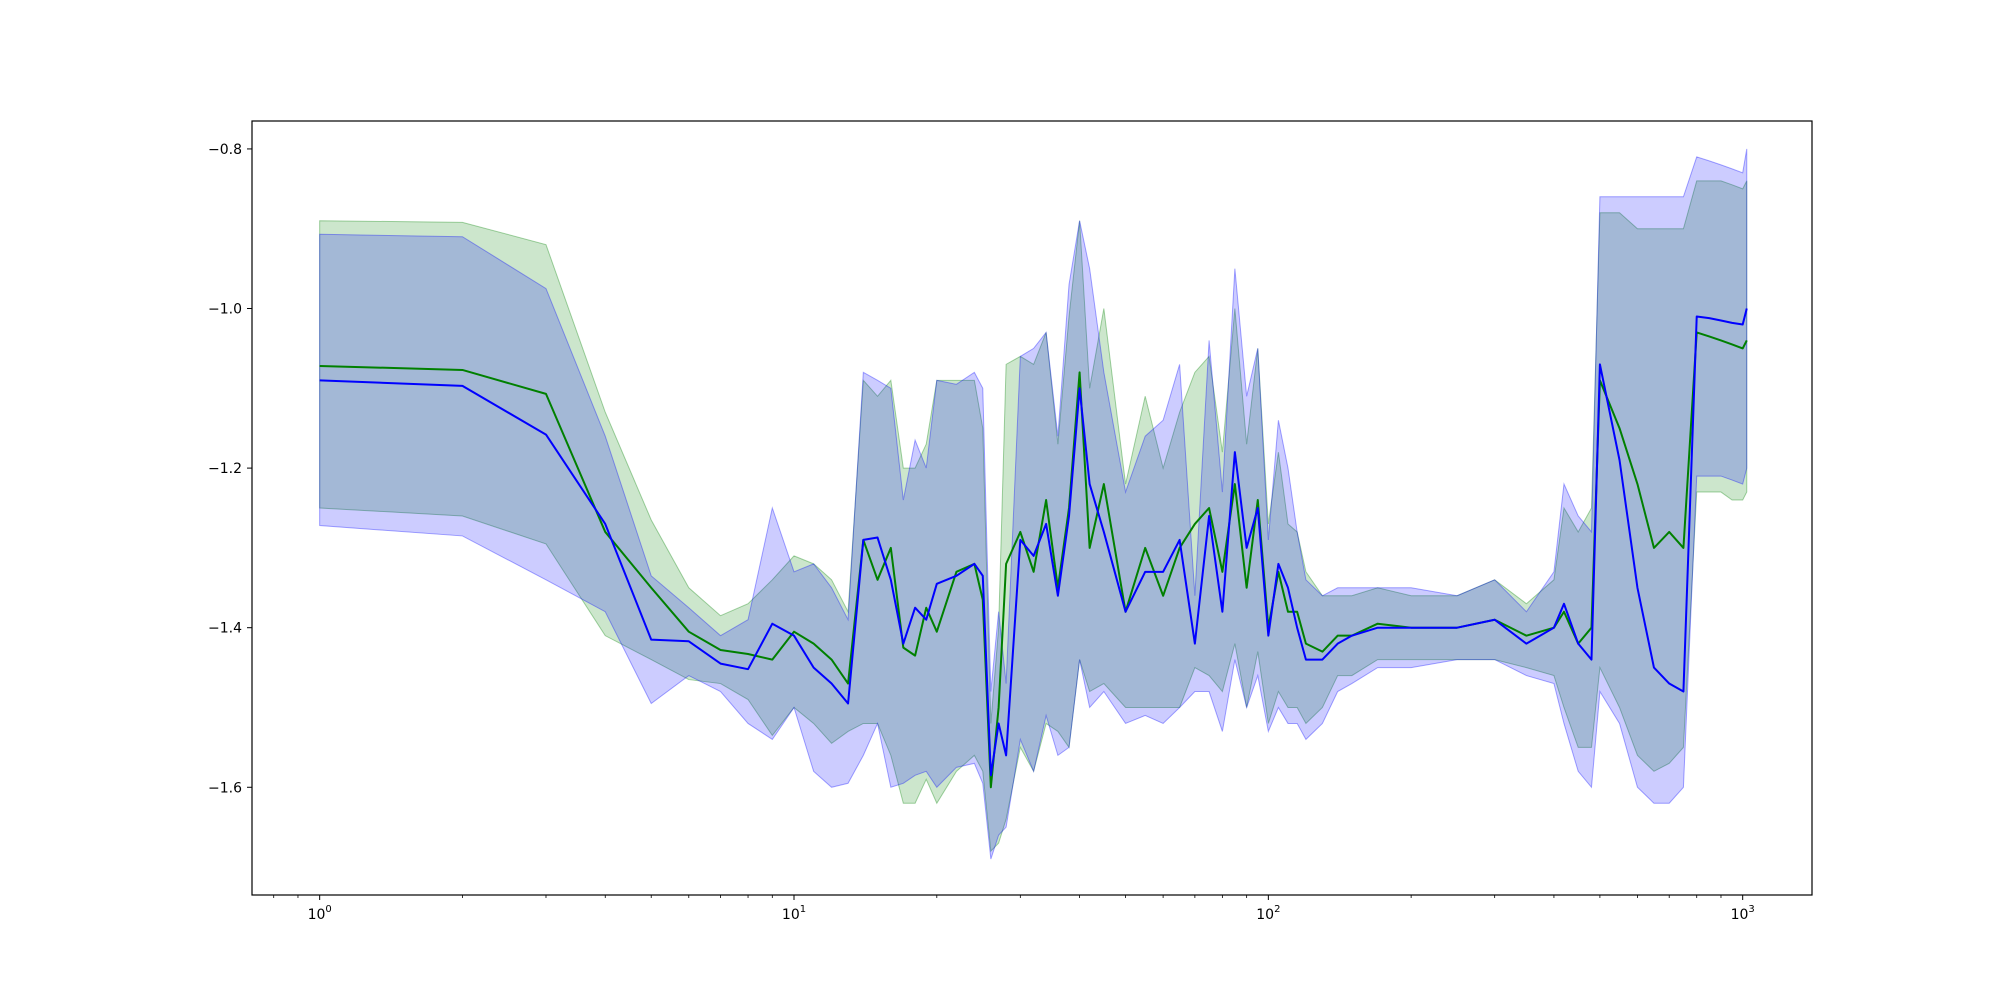  What do you see at coordinates (225, 469) in the screenshot?
I see `y-tick-label: −1.2` at bounding box center [225, 469].